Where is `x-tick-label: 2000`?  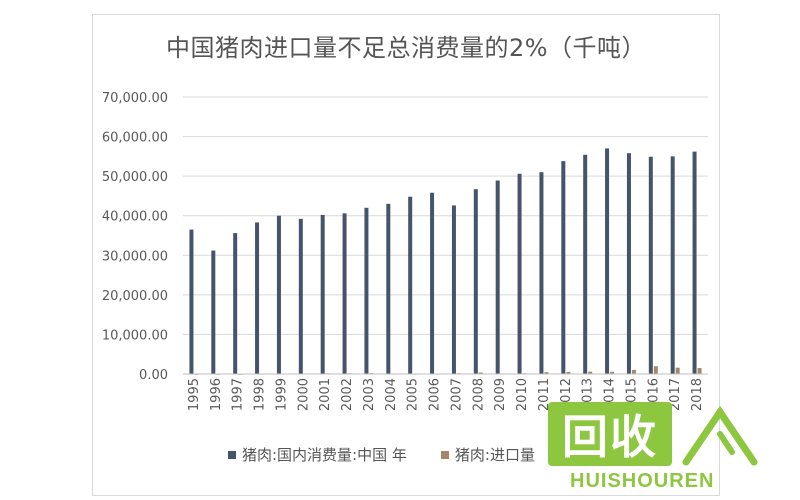
x-tick-label: 2000 is located at coordinates (303, 394).